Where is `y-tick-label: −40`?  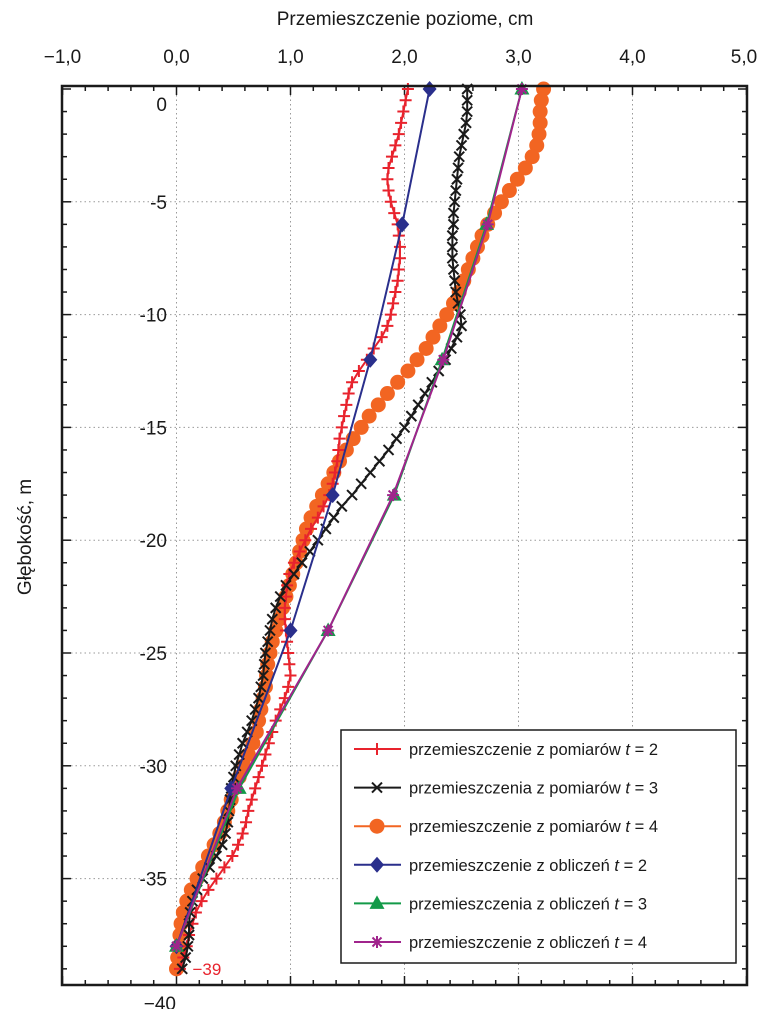
y-tick-label: −40 is located at coordinates (160, 1001).